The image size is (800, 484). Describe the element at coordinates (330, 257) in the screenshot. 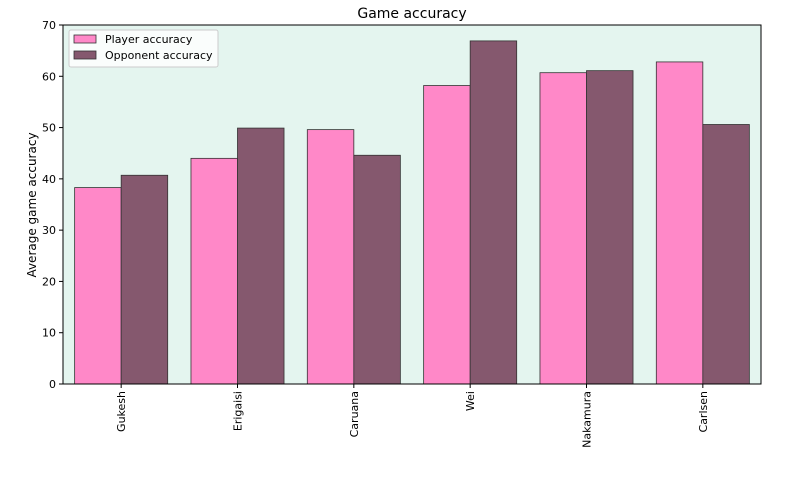

I see `bar-player-caruana` at that location.